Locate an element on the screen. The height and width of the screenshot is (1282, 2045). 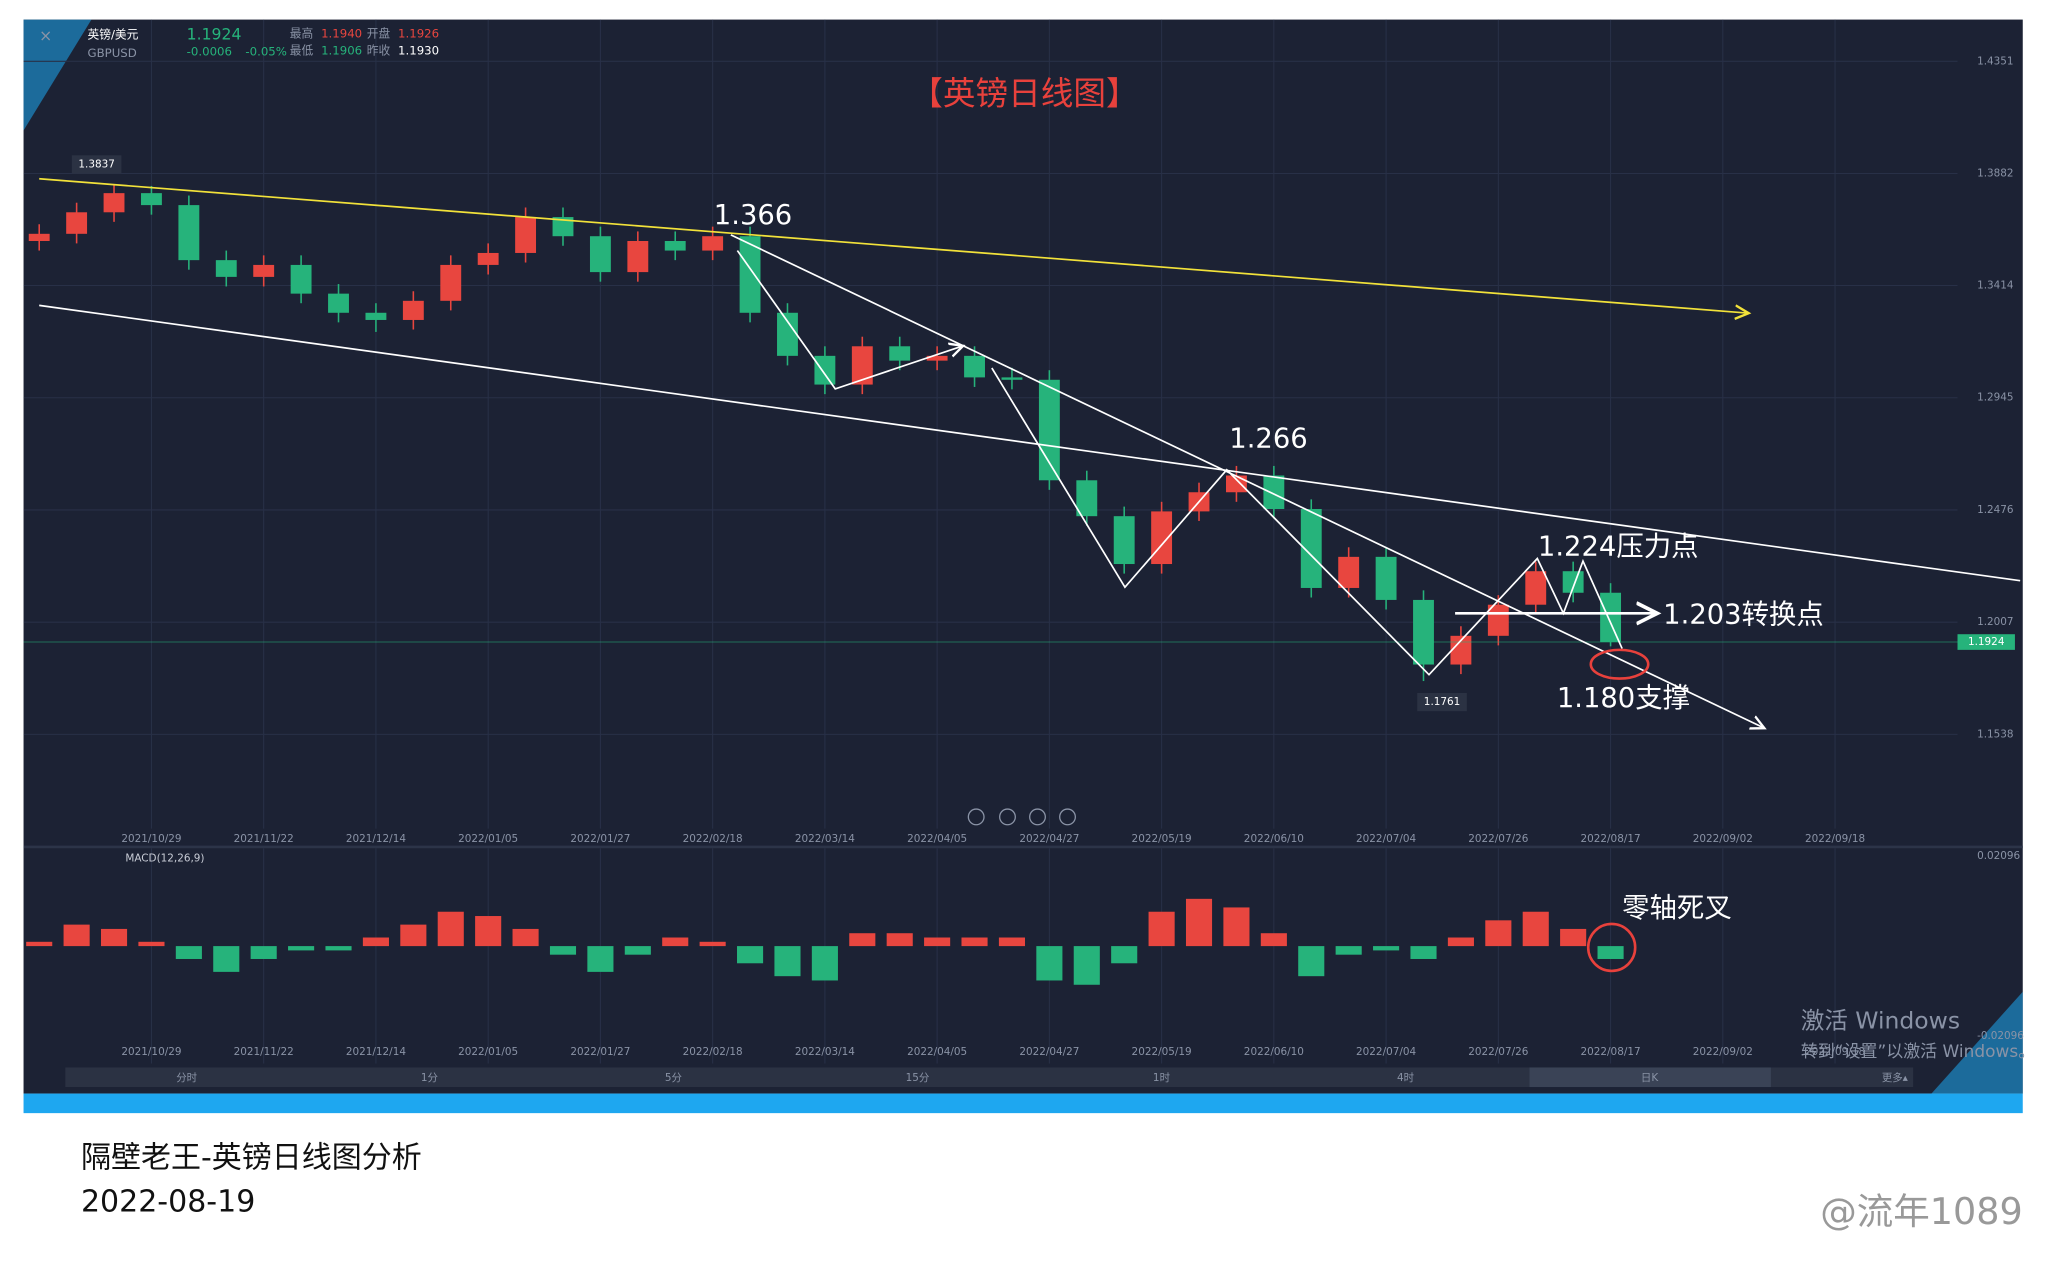
zoom-in is located at coordinates (1068, 817).